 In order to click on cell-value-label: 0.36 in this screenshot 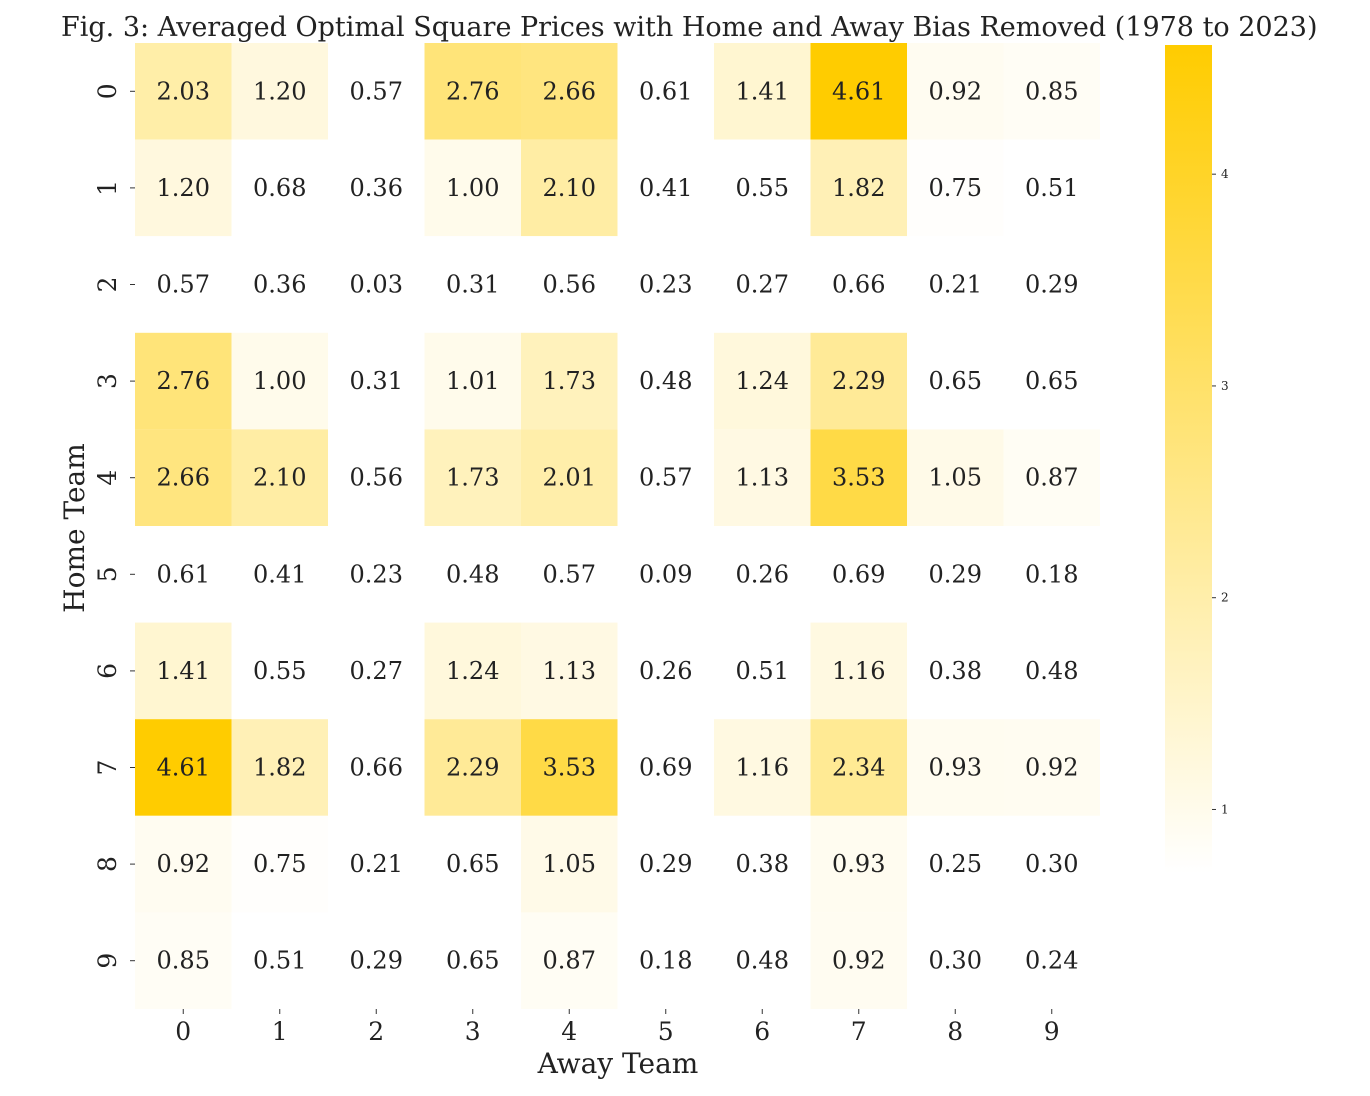, I will do `click(376, 188)`.